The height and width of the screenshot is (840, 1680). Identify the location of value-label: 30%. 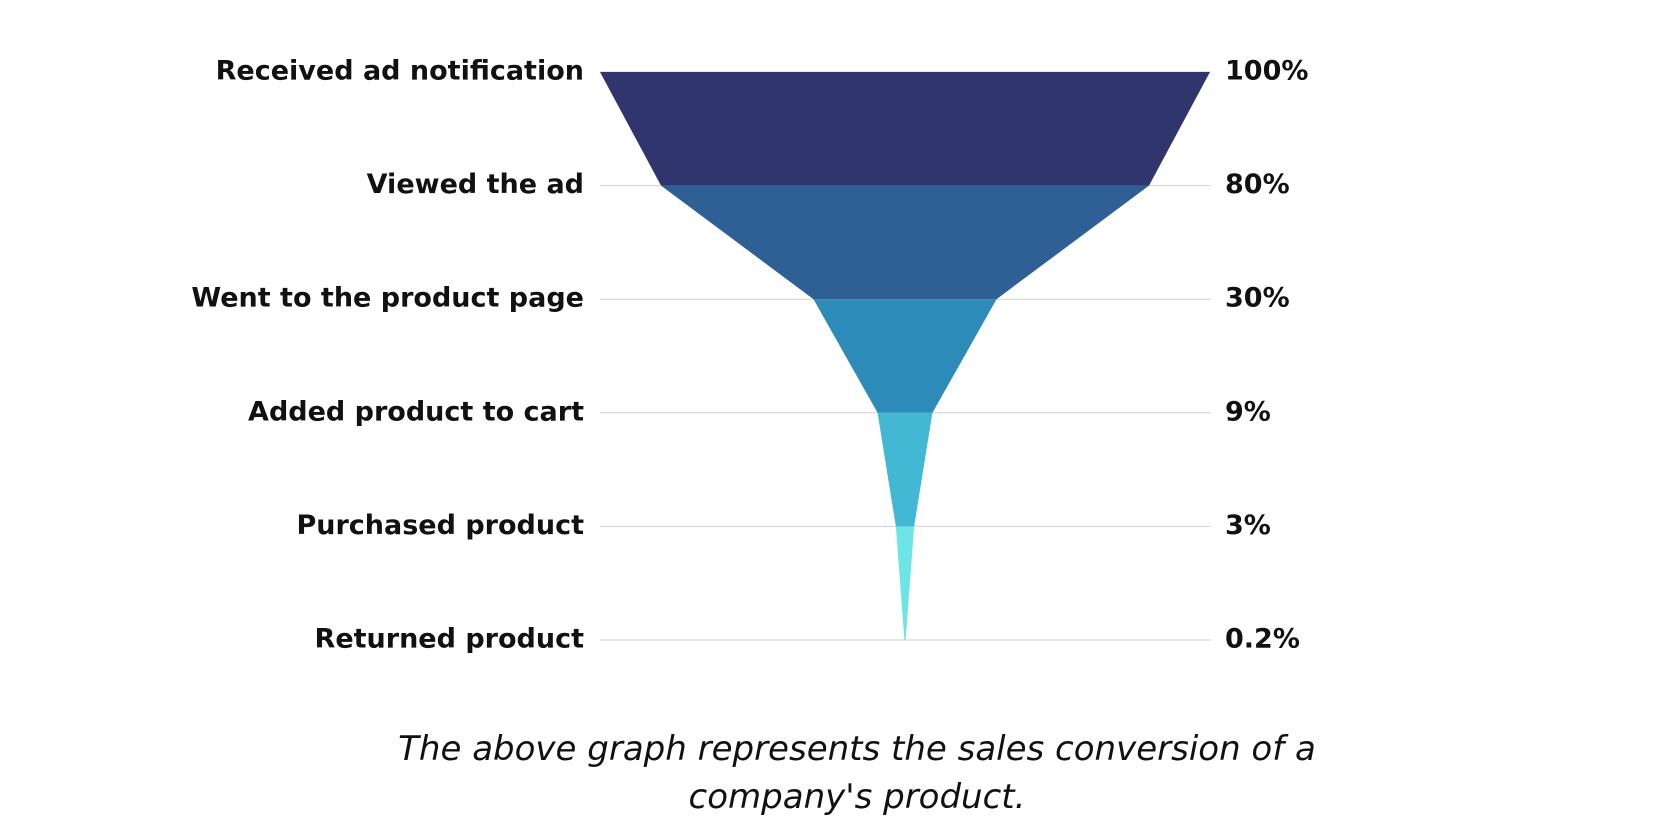
(1257, 298).